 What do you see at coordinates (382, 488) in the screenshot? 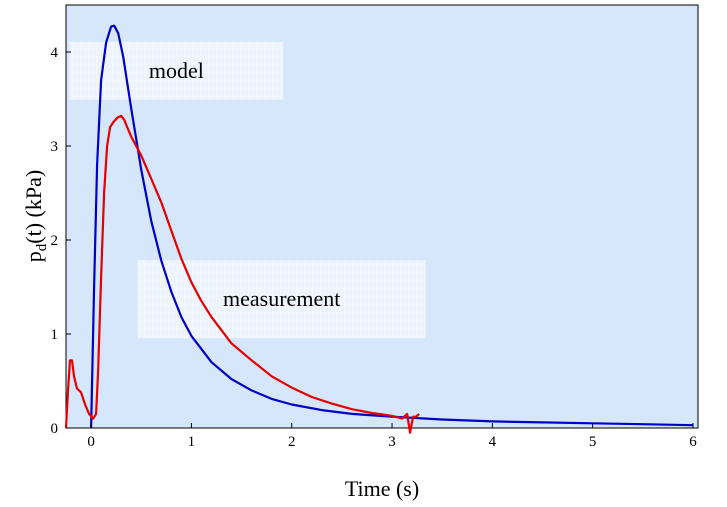
I see `x-axis-title: Time (s)` at bounding box center [382, 488].